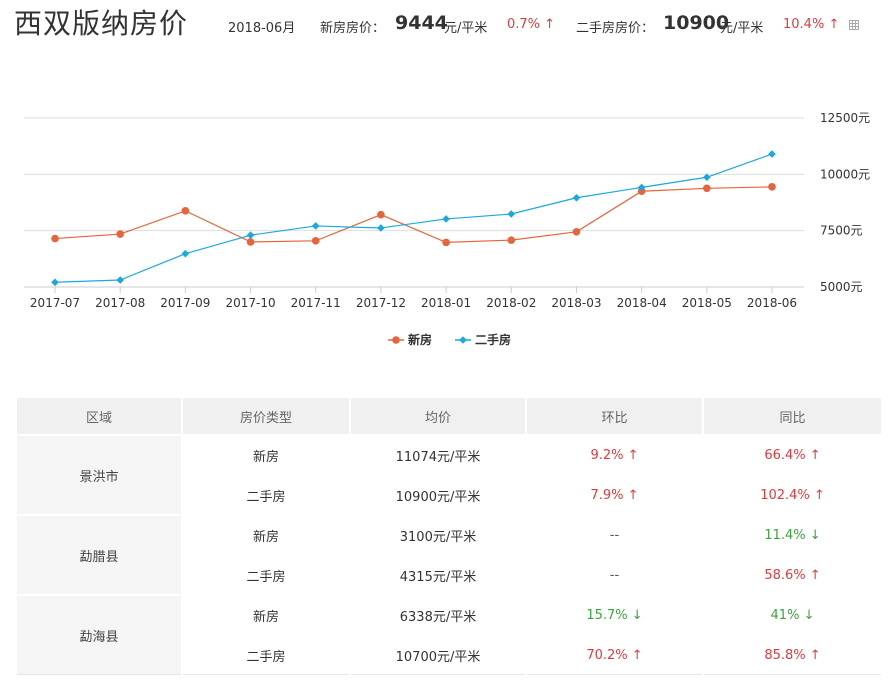 The width and height of the screenshot is (894, 700). Describe the element at coordinates (524, 24) in the screenshot. I see `new-change-value: 0.7%` at that location.